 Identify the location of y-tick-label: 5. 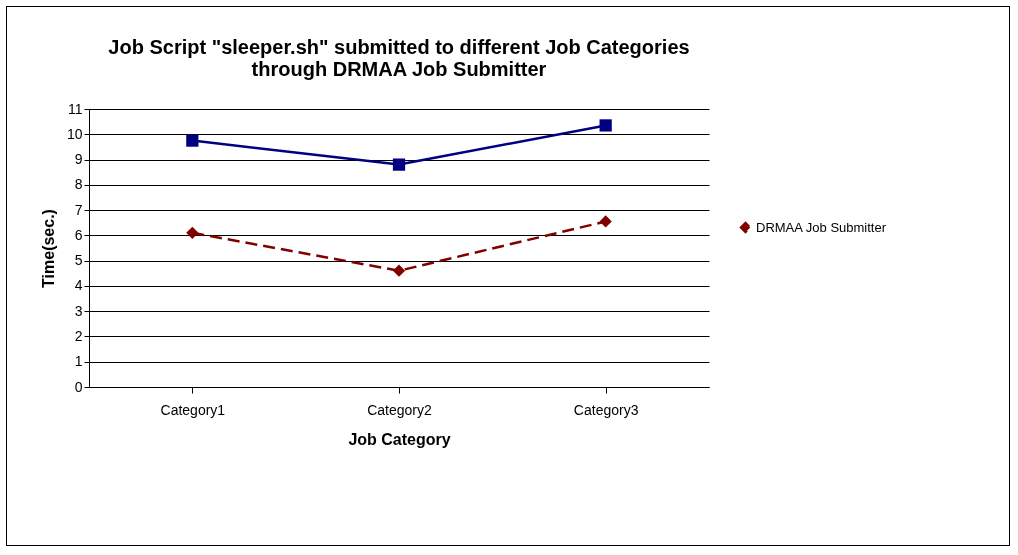
(78, 260).